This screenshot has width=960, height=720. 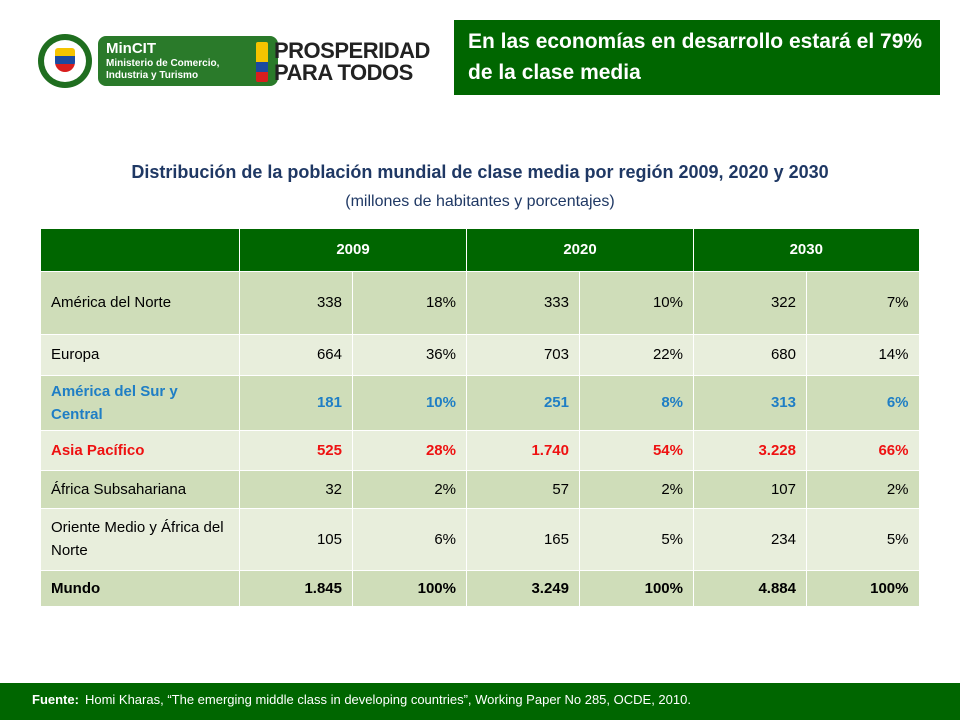 What do you see at coordinates (296, 449) in the screenshot?
I see `value-cell: 525` at bounding box center [296, 449].